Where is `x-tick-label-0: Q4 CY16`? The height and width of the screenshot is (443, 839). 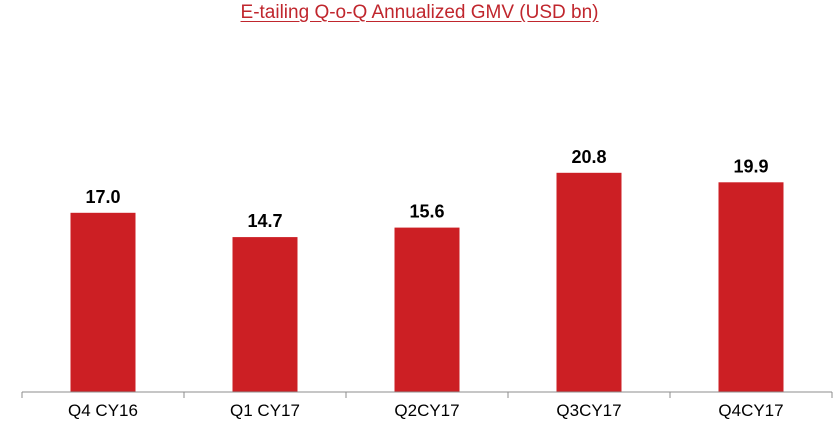 x-tick-label-0: Q4 CY16 is located at coordinates (103, 410).